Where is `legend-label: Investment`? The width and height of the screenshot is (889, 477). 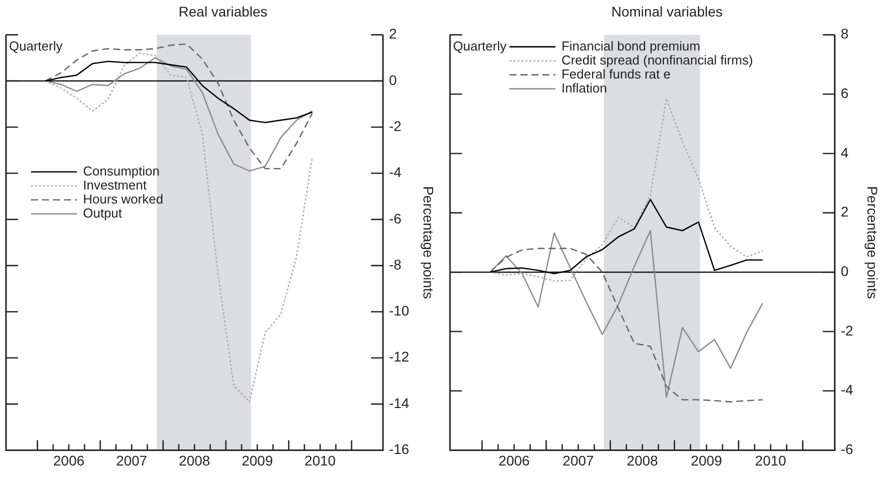
legend-label: Investment is located at coordinates (115, 184).